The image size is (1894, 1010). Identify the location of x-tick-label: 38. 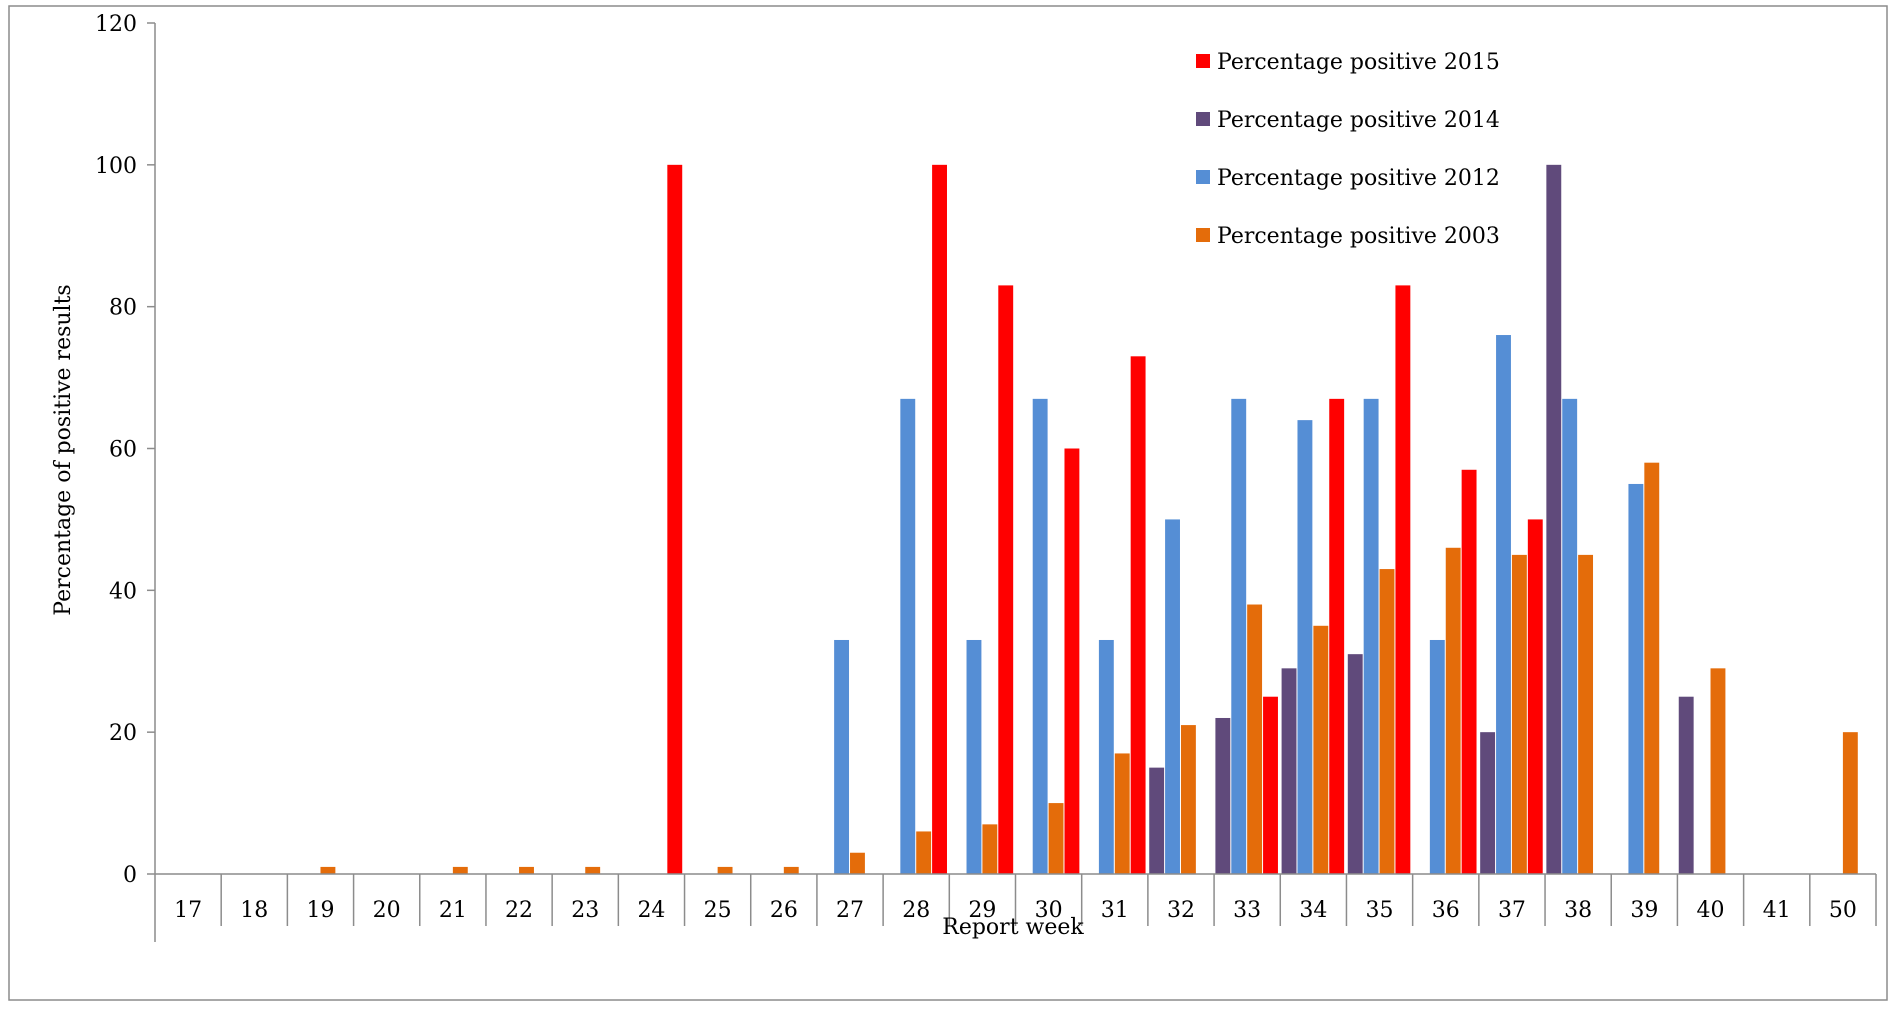
(1578, 910).